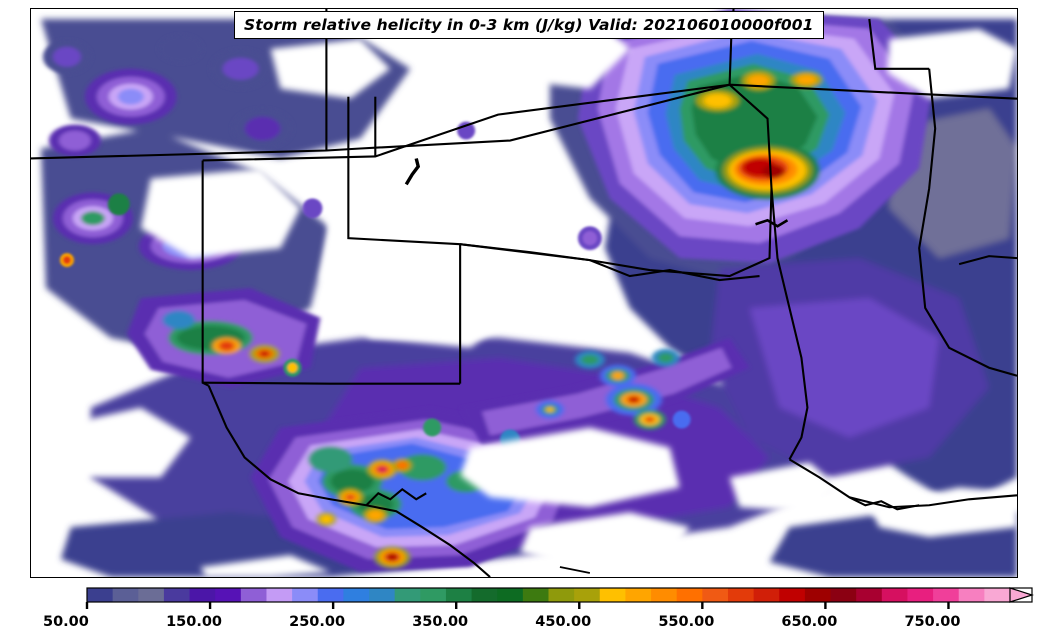 The height and width of the screenshot is (633, 1037). Describe the element at coordinates (1021, 595) in the screenshot. I see `colorbar-extend-arrow` at that location.